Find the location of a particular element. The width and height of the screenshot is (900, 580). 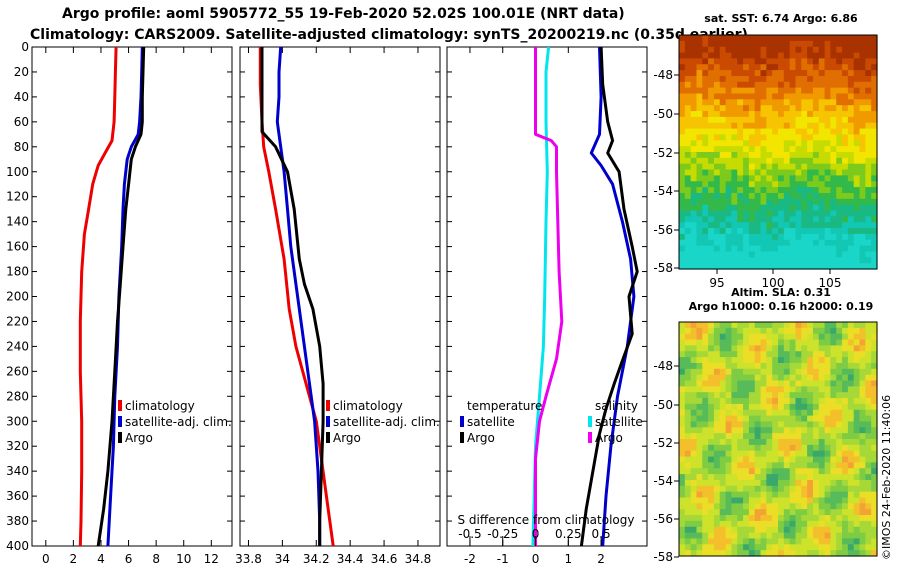

x-tick-label-difference: 0 is located at coordinates (536, 559).